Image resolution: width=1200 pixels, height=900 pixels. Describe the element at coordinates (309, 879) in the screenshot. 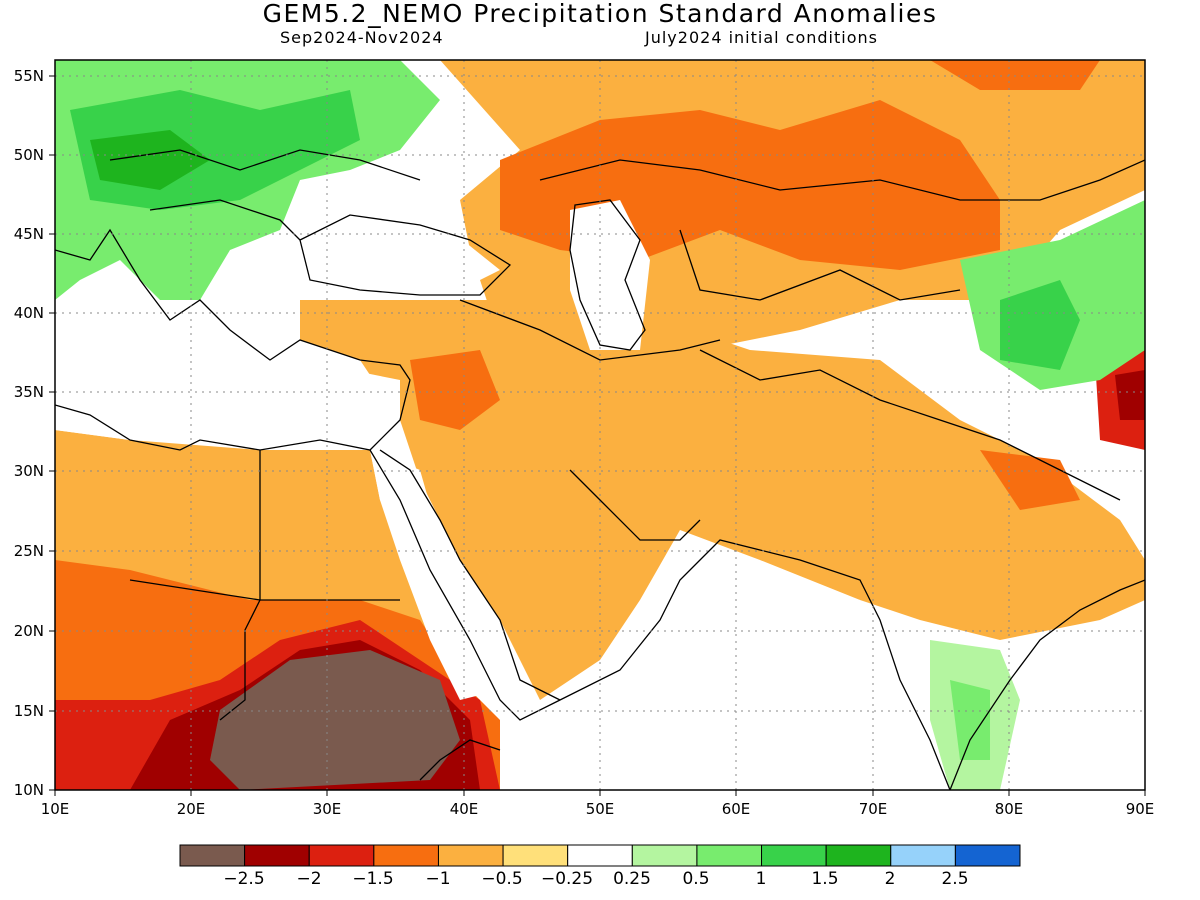

I see `colorbar-label: −2` at that location.